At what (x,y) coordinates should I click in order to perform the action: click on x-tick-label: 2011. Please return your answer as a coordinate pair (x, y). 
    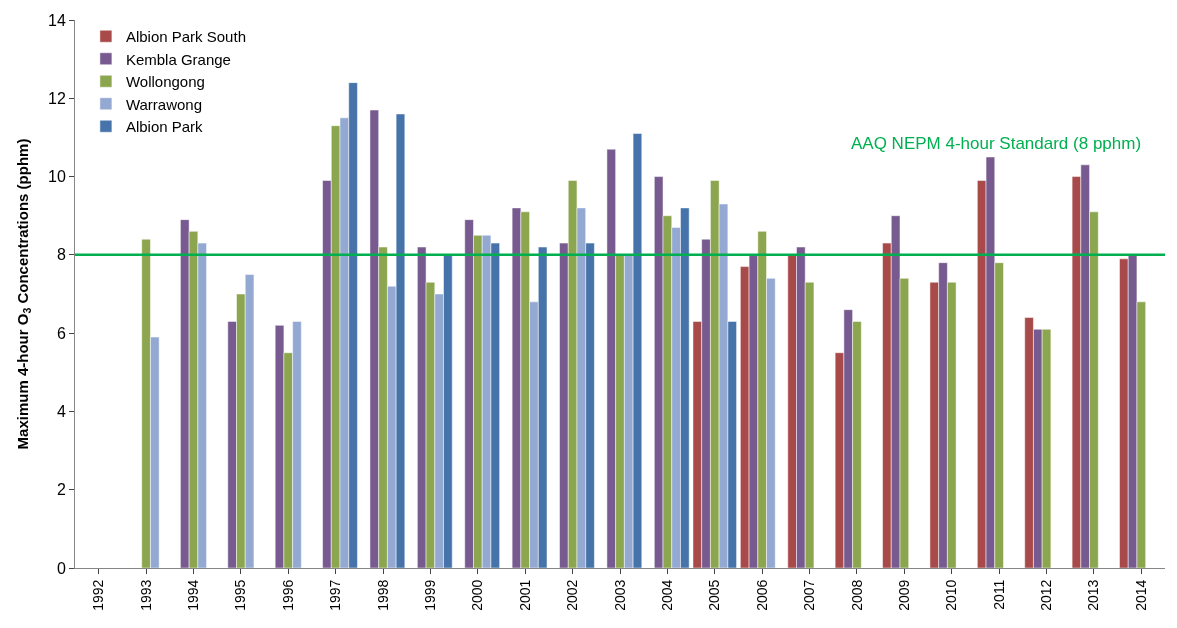
    Looking at the image, I should click on (998, 594).